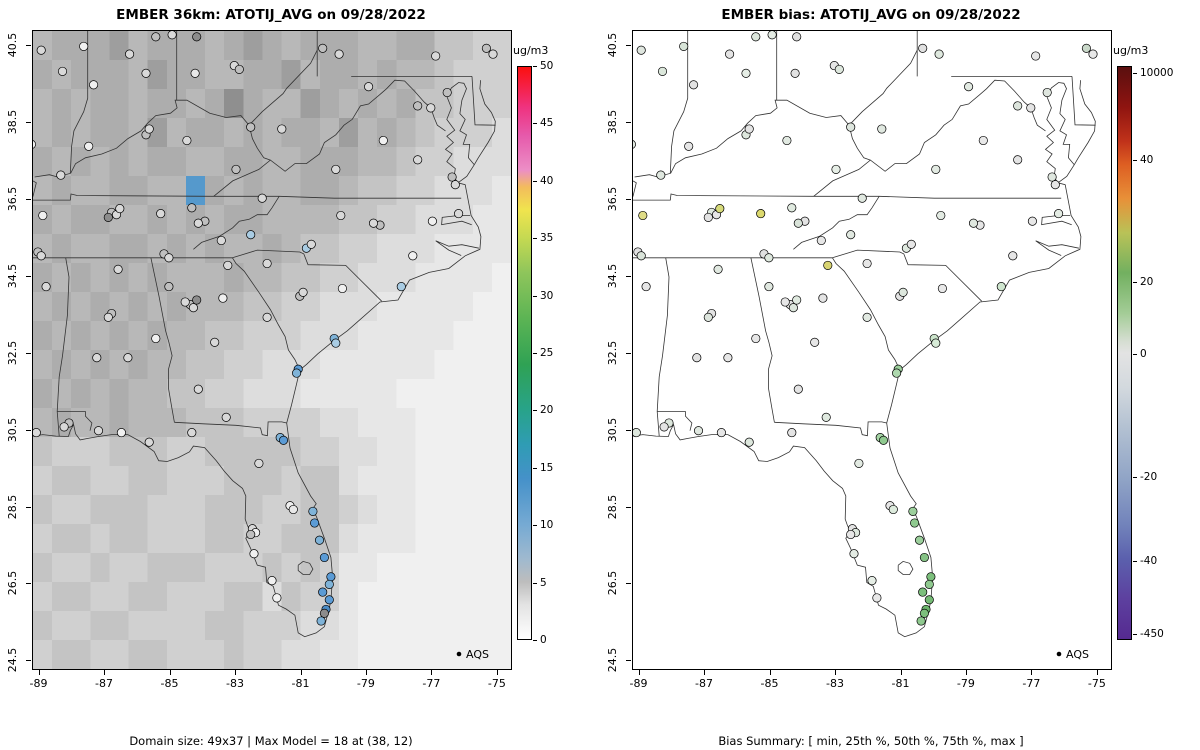  I want to click on y-tick-label: 32.5, so click(12, 353).